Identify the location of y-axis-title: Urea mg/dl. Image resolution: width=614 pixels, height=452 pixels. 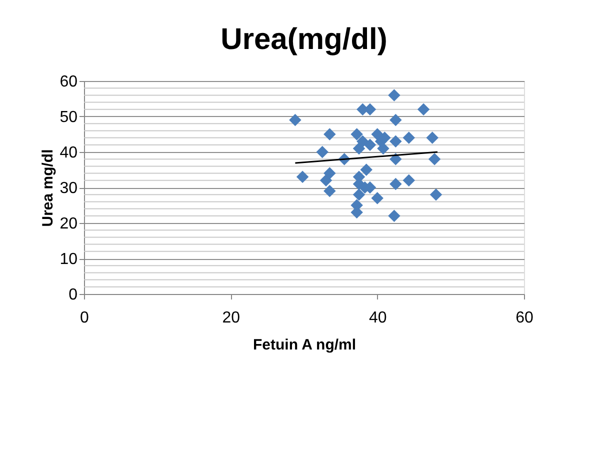
(48, 188).